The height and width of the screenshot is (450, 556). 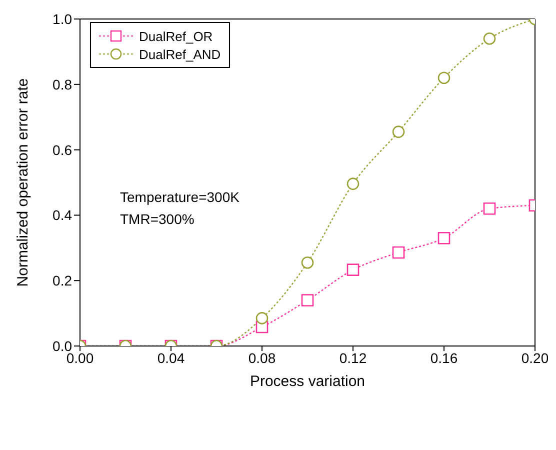 I want to click on y-axis-title: Normalized operation error rate, so click(x=23, y=182).